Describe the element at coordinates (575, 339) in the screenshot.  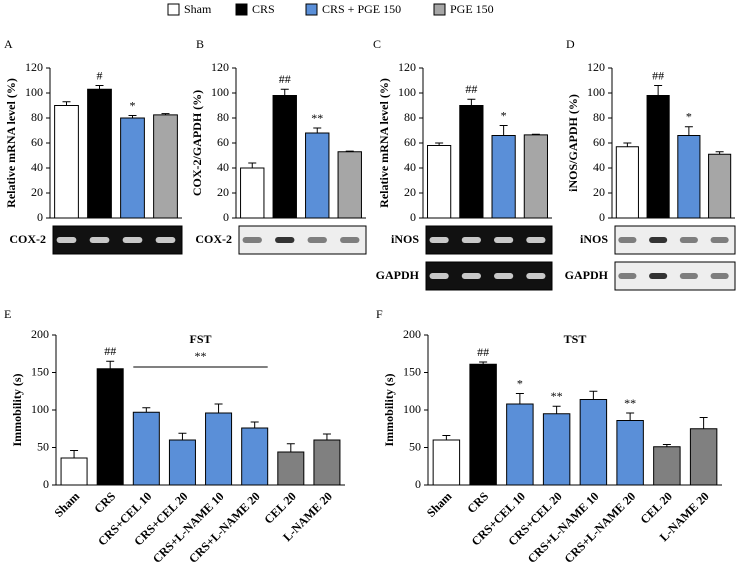
I see `chart-title: TST` at that location.